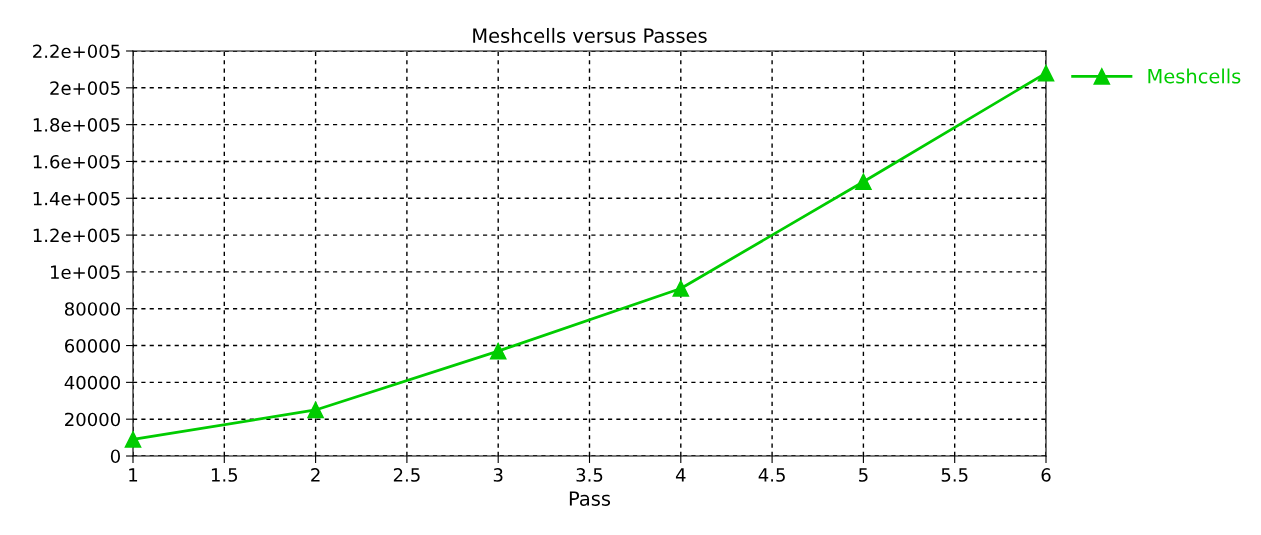  Describe the element at coordinates (590, 498) in the screenshot. I see `x-axis-title: Pass` at that location.